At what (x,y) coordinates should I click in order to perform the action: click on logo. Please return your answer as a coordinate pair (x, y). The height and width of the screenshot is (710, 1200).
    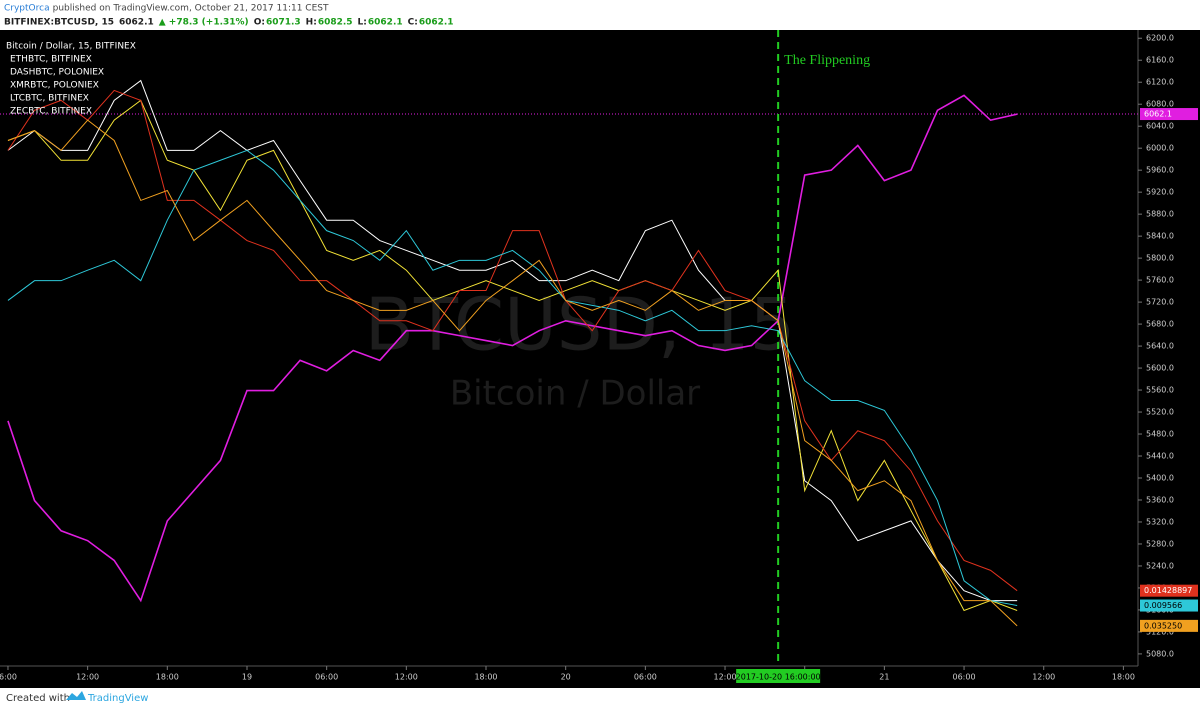
    Looking at the image, I should click on (76, 695).